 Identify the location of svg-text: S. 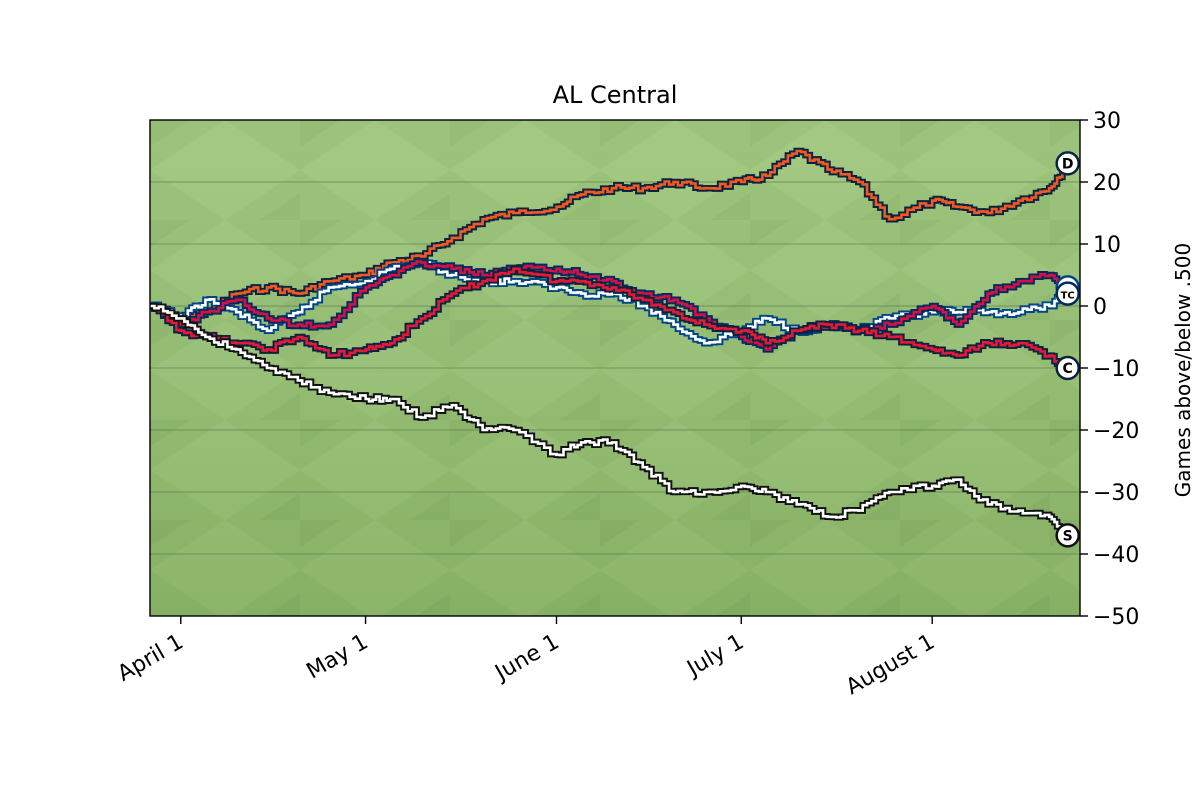
(1068, 536).